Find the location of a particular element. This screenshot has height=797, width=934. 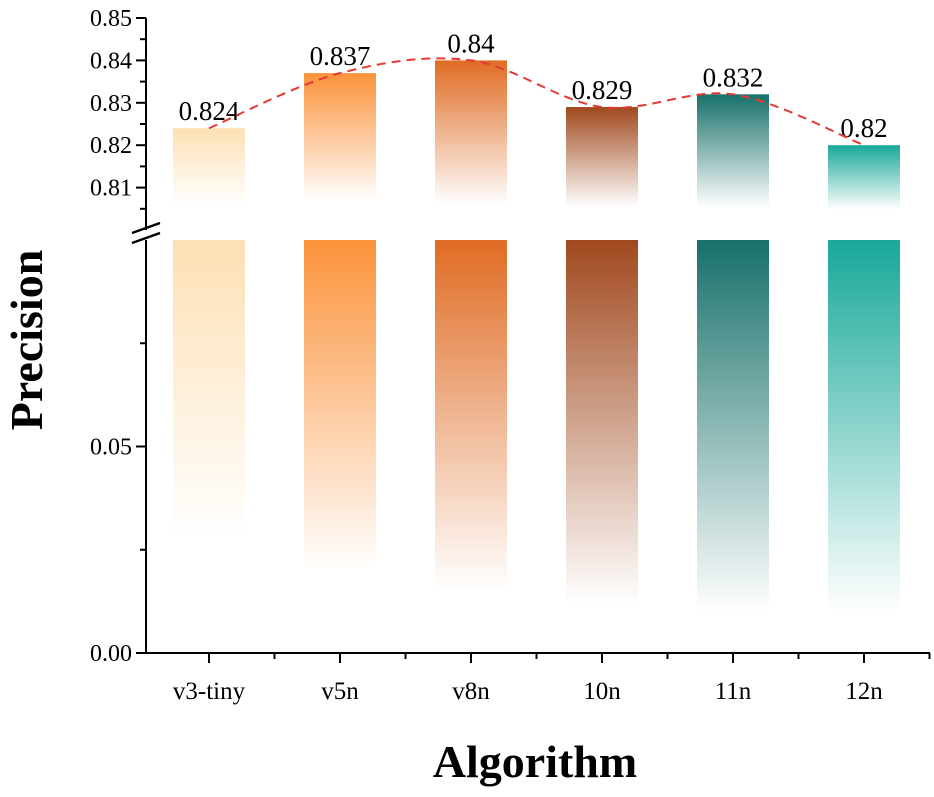

value-label-11n: 0.832 is located at coordinates (733, 77).